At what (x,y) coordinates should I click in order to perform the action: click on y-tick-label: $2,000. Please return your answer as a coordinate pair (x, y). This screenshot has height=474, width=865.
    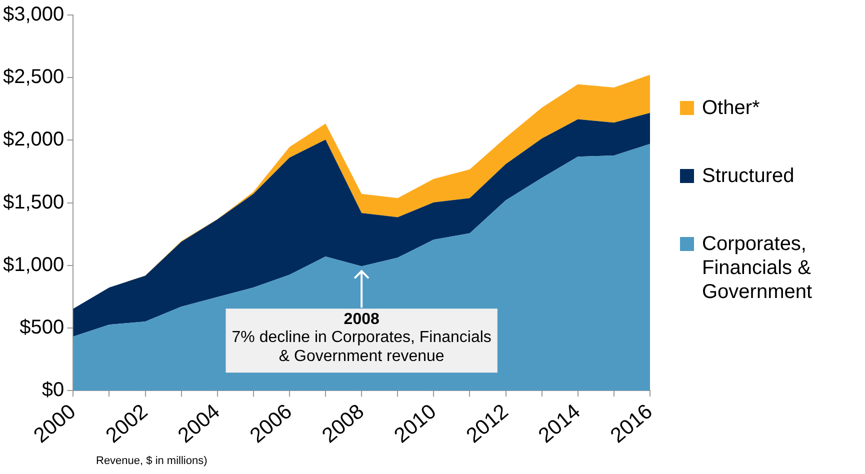
    Looking at the image, I should click on (33, 139).